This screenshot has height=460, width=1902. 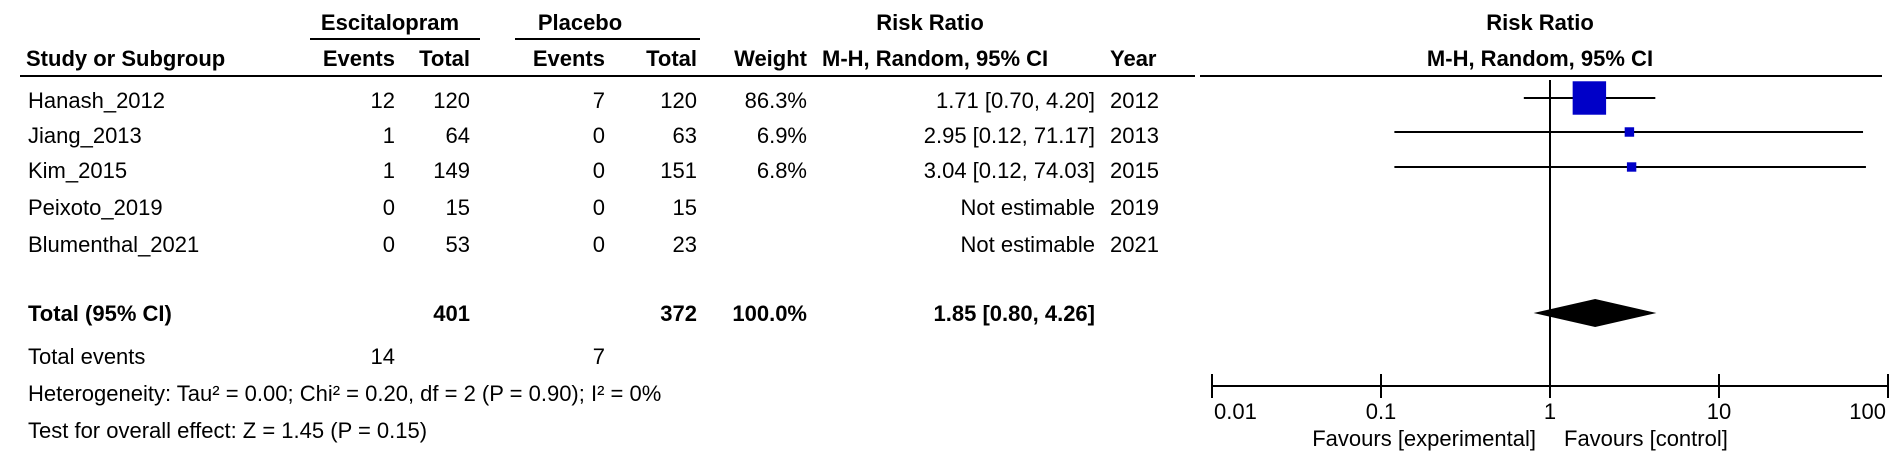 What do you see at coordinates (775, 100) in the screenshot?
I see `study-weight: 86.3%` at bounding box center [775, 100].